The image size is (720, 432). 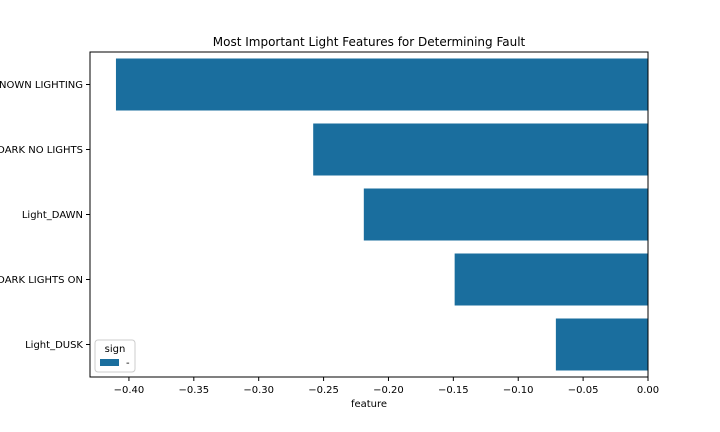 What do you see at coordinates (323, 390) in the screenshot?
I see `x-tick-label: −0.25` at bounding box center [323, 390].